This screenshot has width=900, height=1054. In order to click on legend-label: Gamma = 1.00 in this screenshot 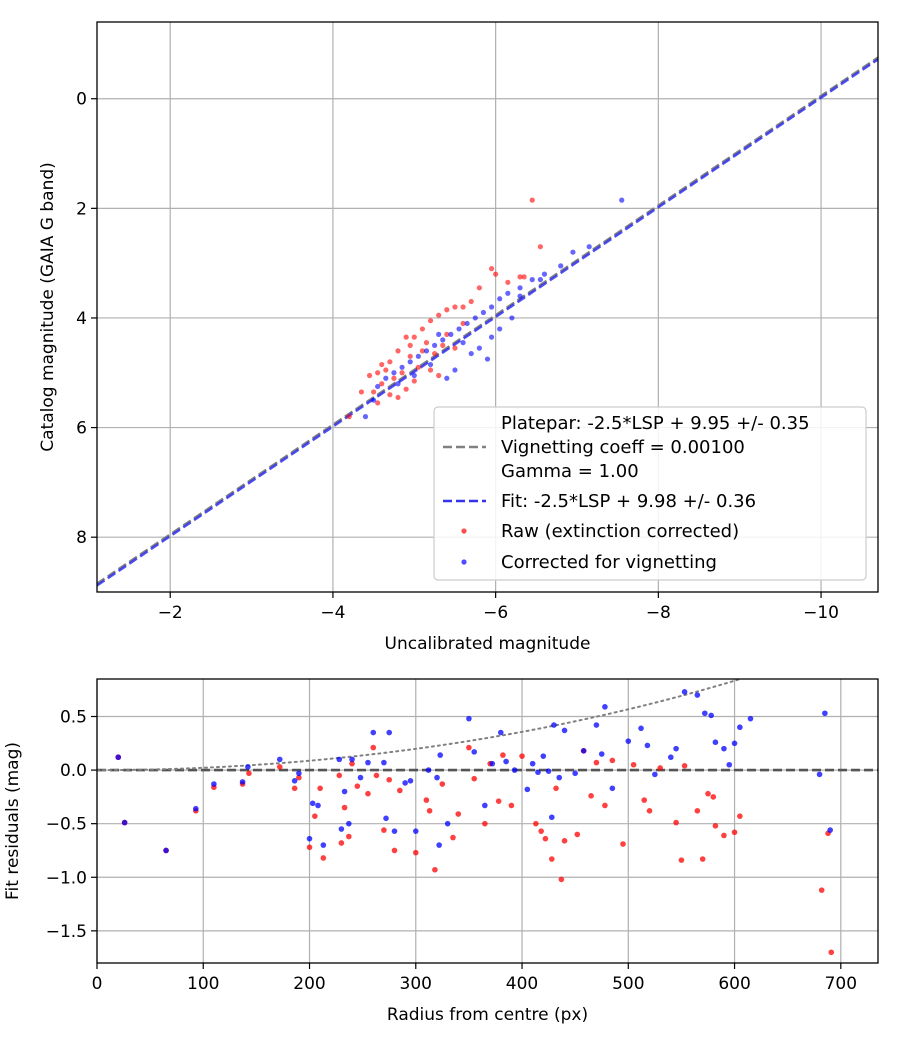, I will do `click(570, 471)`.